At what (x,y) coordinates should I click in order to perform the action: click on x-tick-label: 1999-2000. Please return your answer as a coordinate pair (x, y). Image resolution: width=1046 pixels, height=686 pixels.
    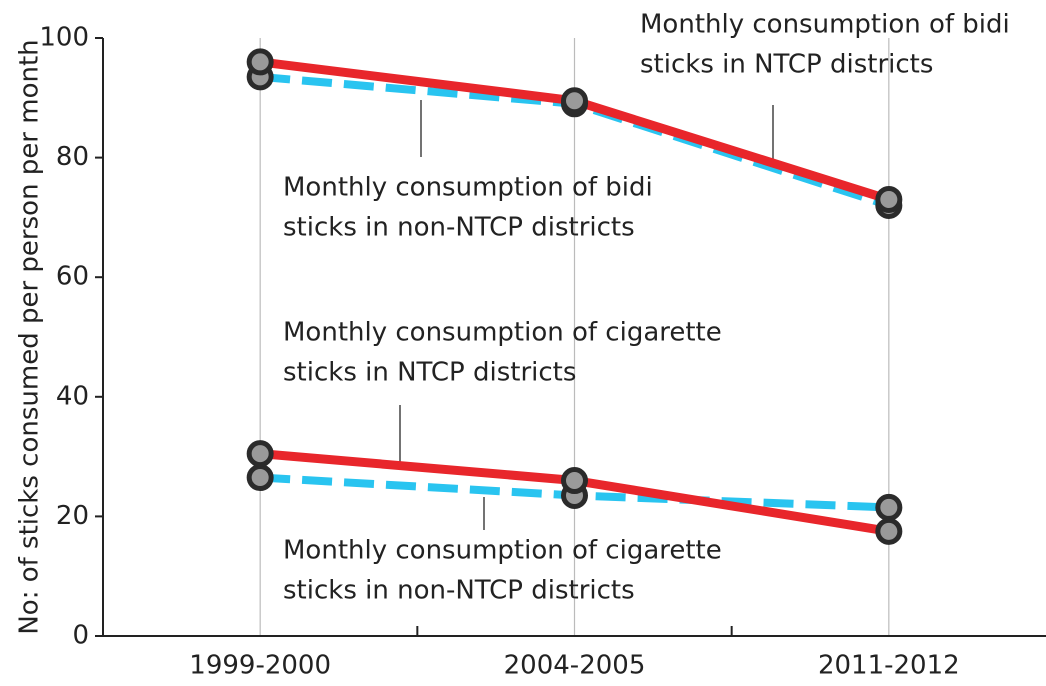
    Looking at the image, I should click on (260, 666).